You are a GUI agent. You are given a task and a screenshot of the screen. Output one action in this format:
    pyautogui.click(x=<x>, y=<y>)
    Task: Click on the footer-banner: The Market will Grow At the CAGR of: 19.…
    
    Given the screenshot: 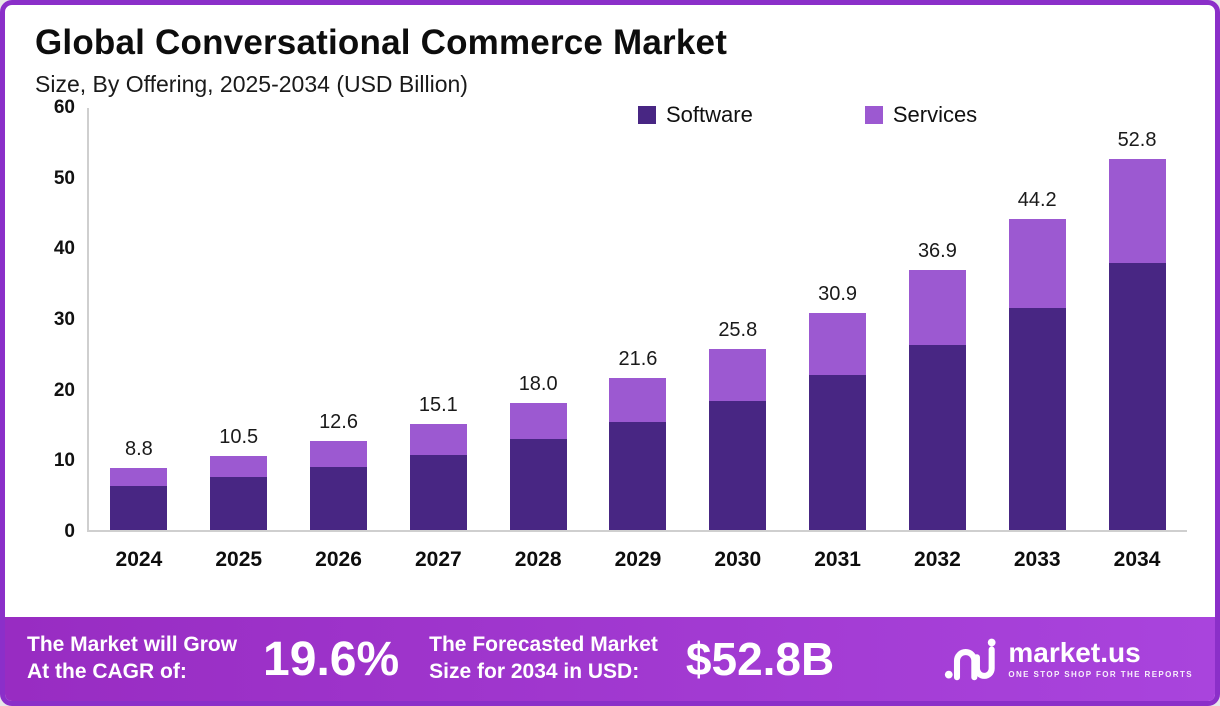 What is the action you would take?
    pyautogui.click(x=610, y=659)
    